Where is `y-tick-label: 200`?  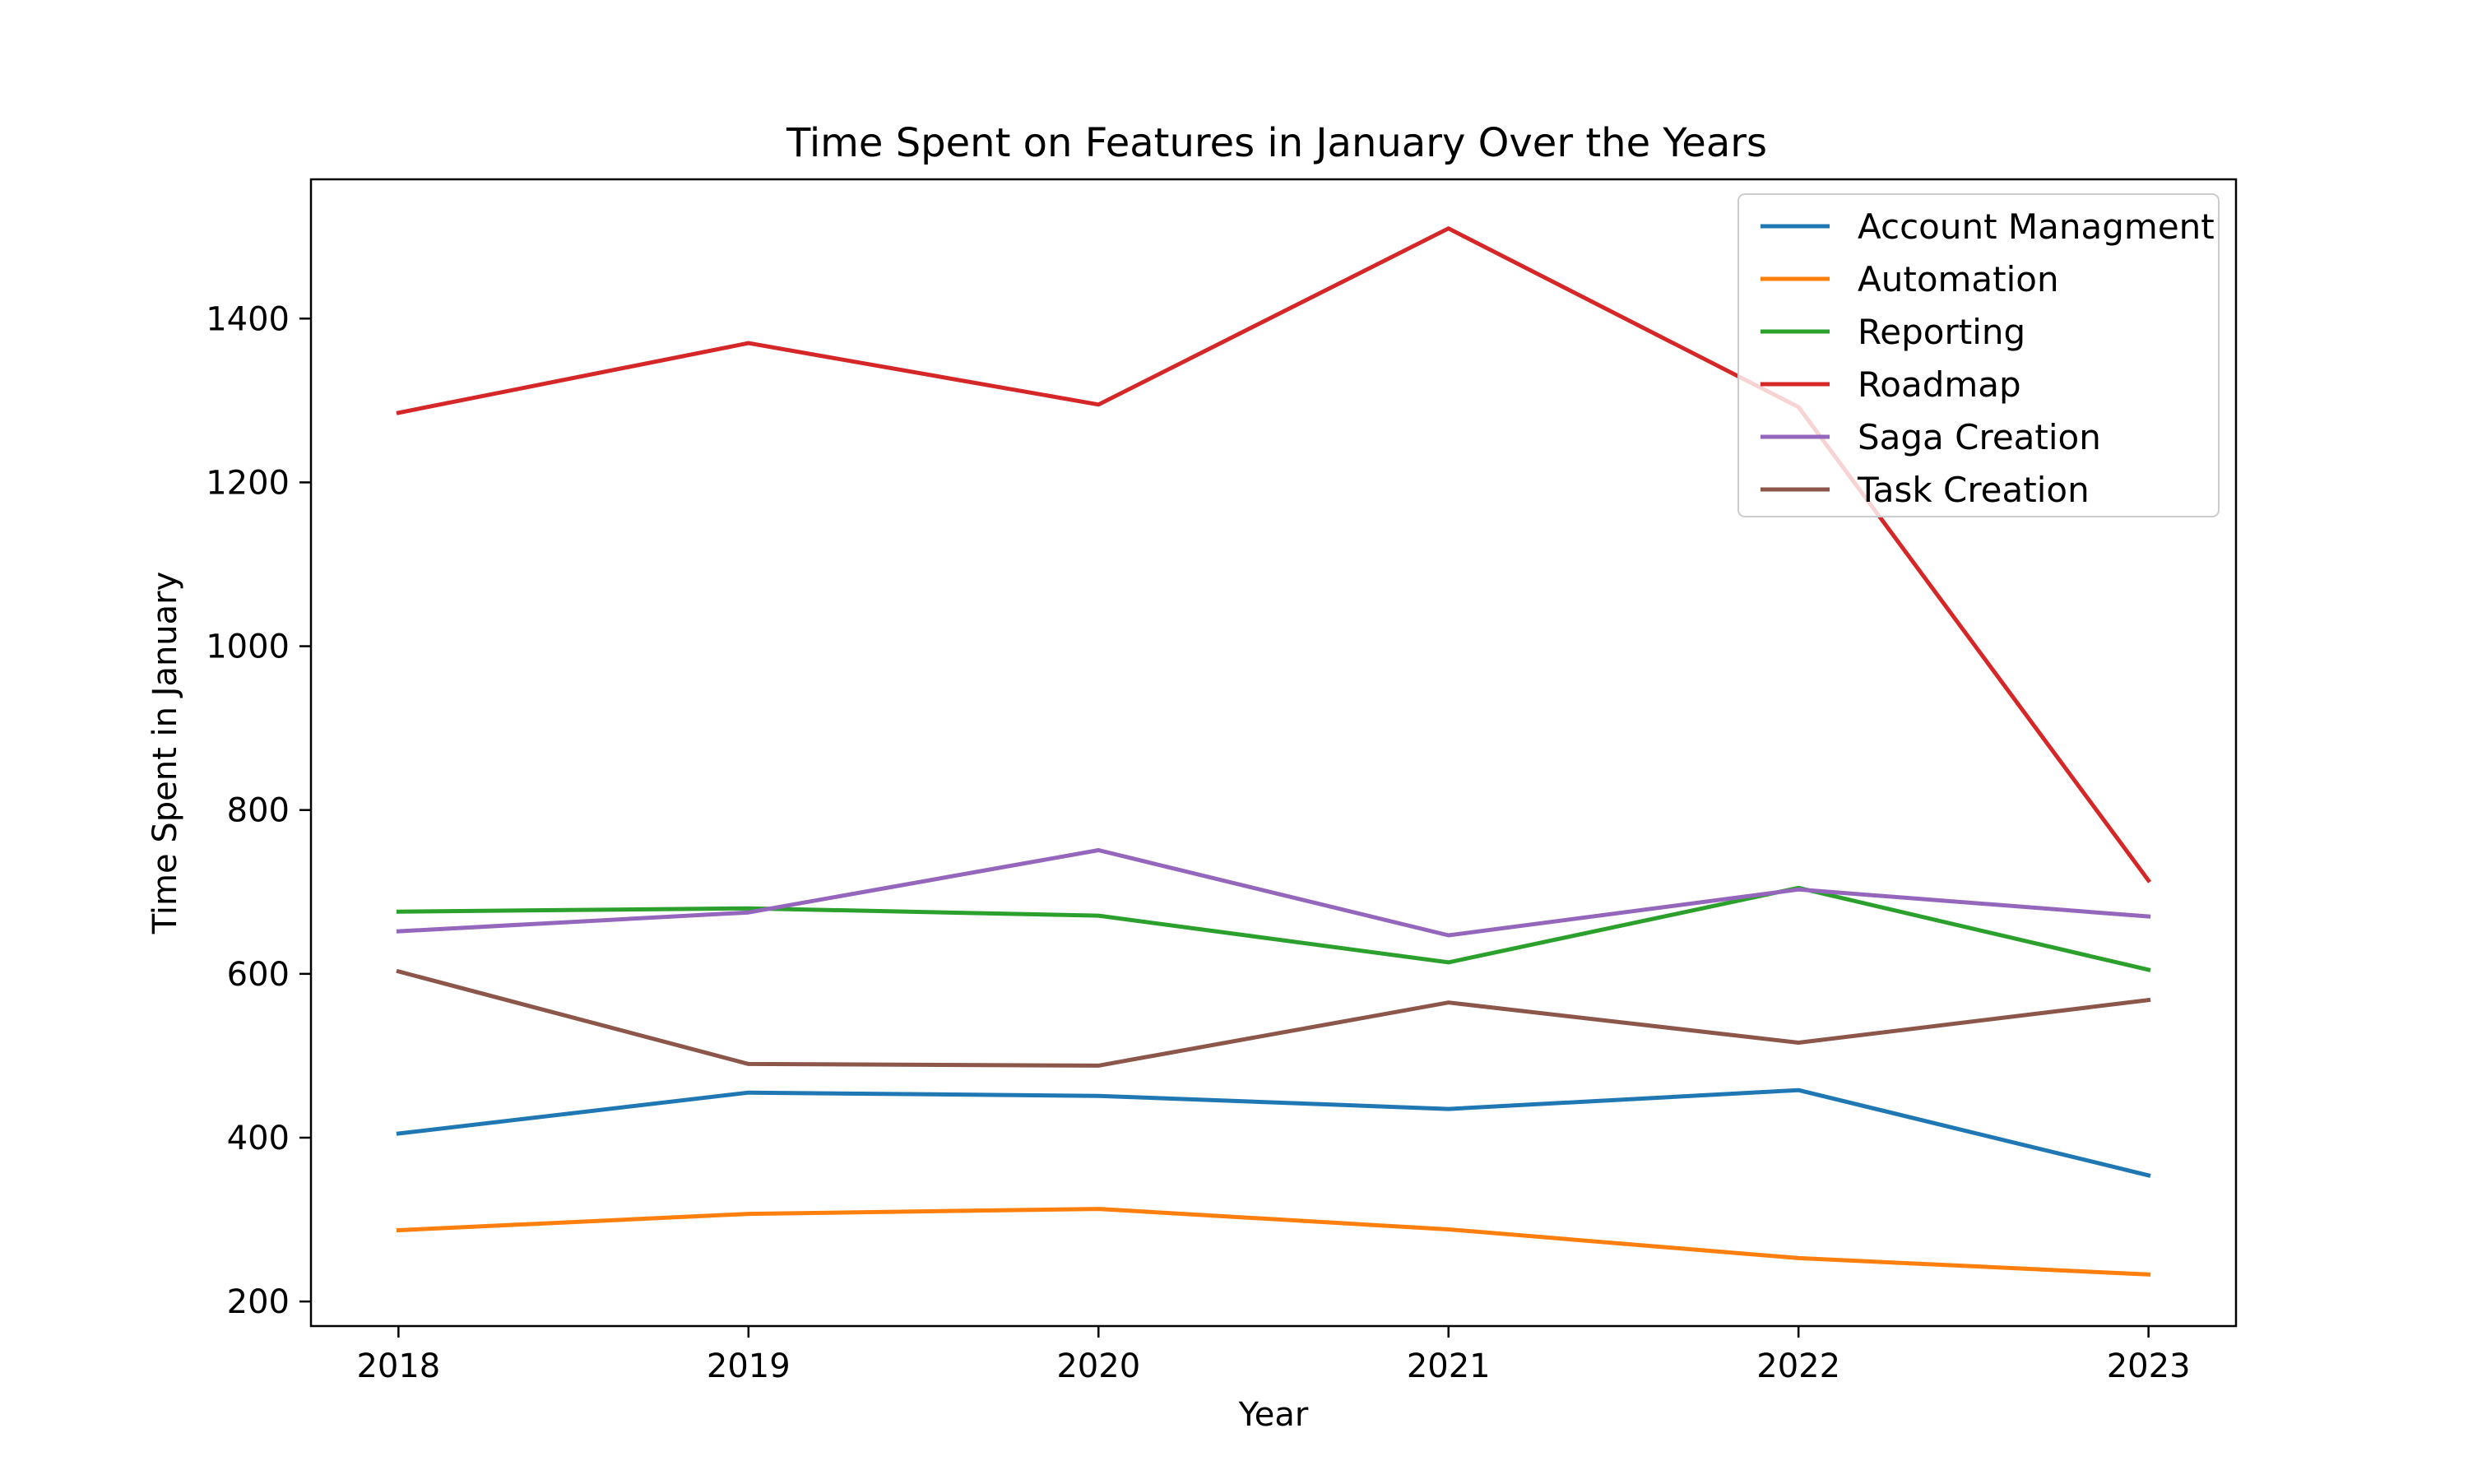
y-tick-label: 200 is located at coordinates (258, 1302).